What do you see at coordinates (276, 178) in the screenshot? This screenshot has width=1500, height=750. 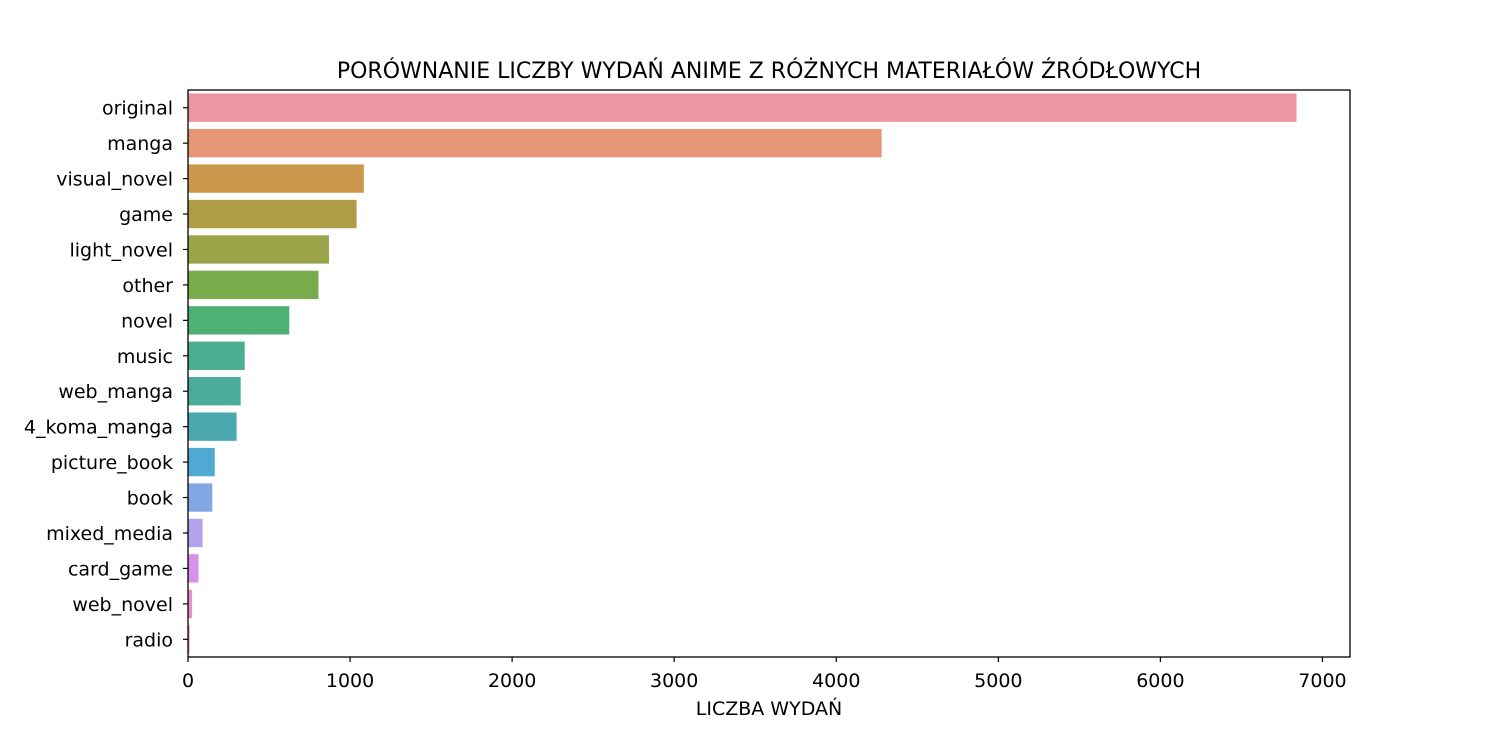 I see `bar-visual-novel` at bounding box center [276, 178].